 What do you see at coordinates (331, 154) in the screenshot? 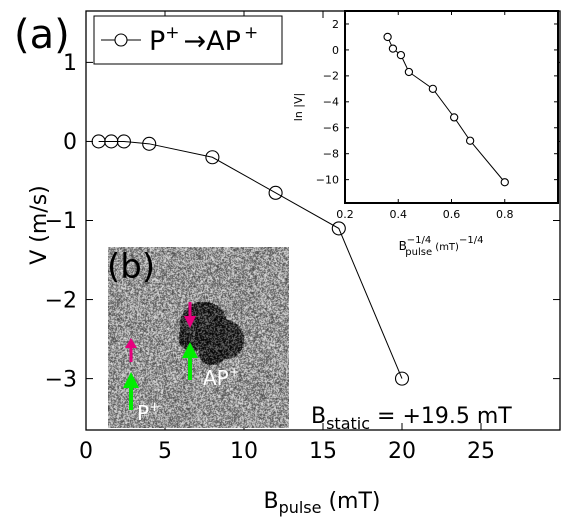
I see `inset-y-tick-label: −8` at bounding box center [331, 154].